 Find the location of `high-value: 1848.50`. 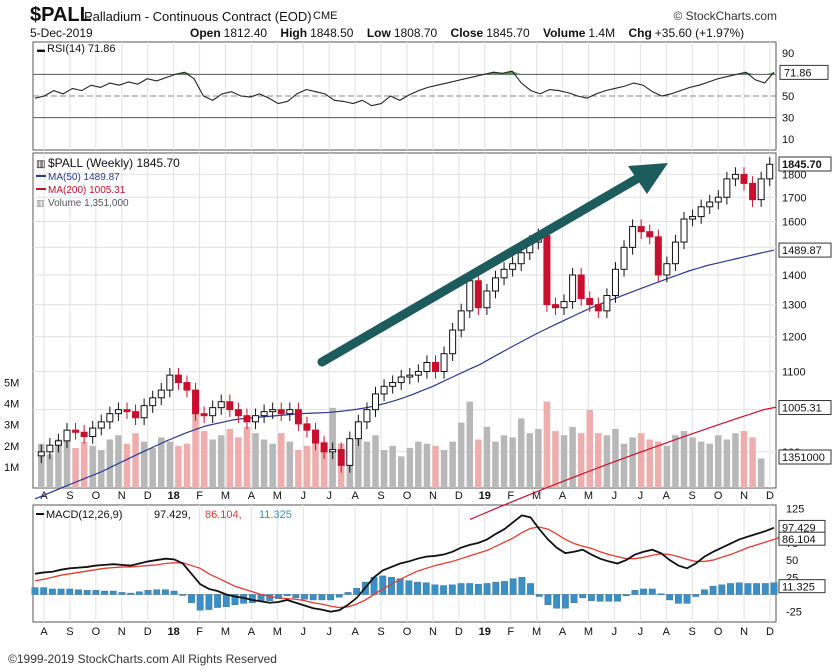

high-value: 1848.50 is located at coordinates (332, 33).